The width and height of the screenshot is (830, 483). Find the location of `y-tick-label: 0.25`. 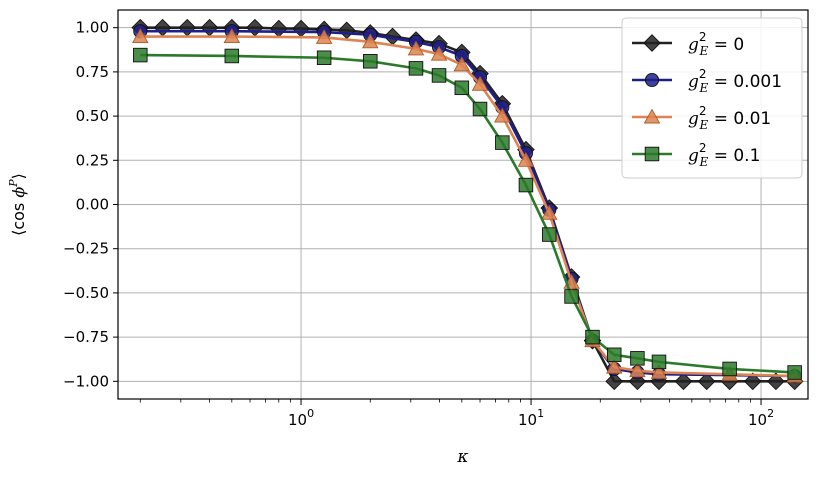

y-tick-label: 0.25 is located at coordinates (92, 160).